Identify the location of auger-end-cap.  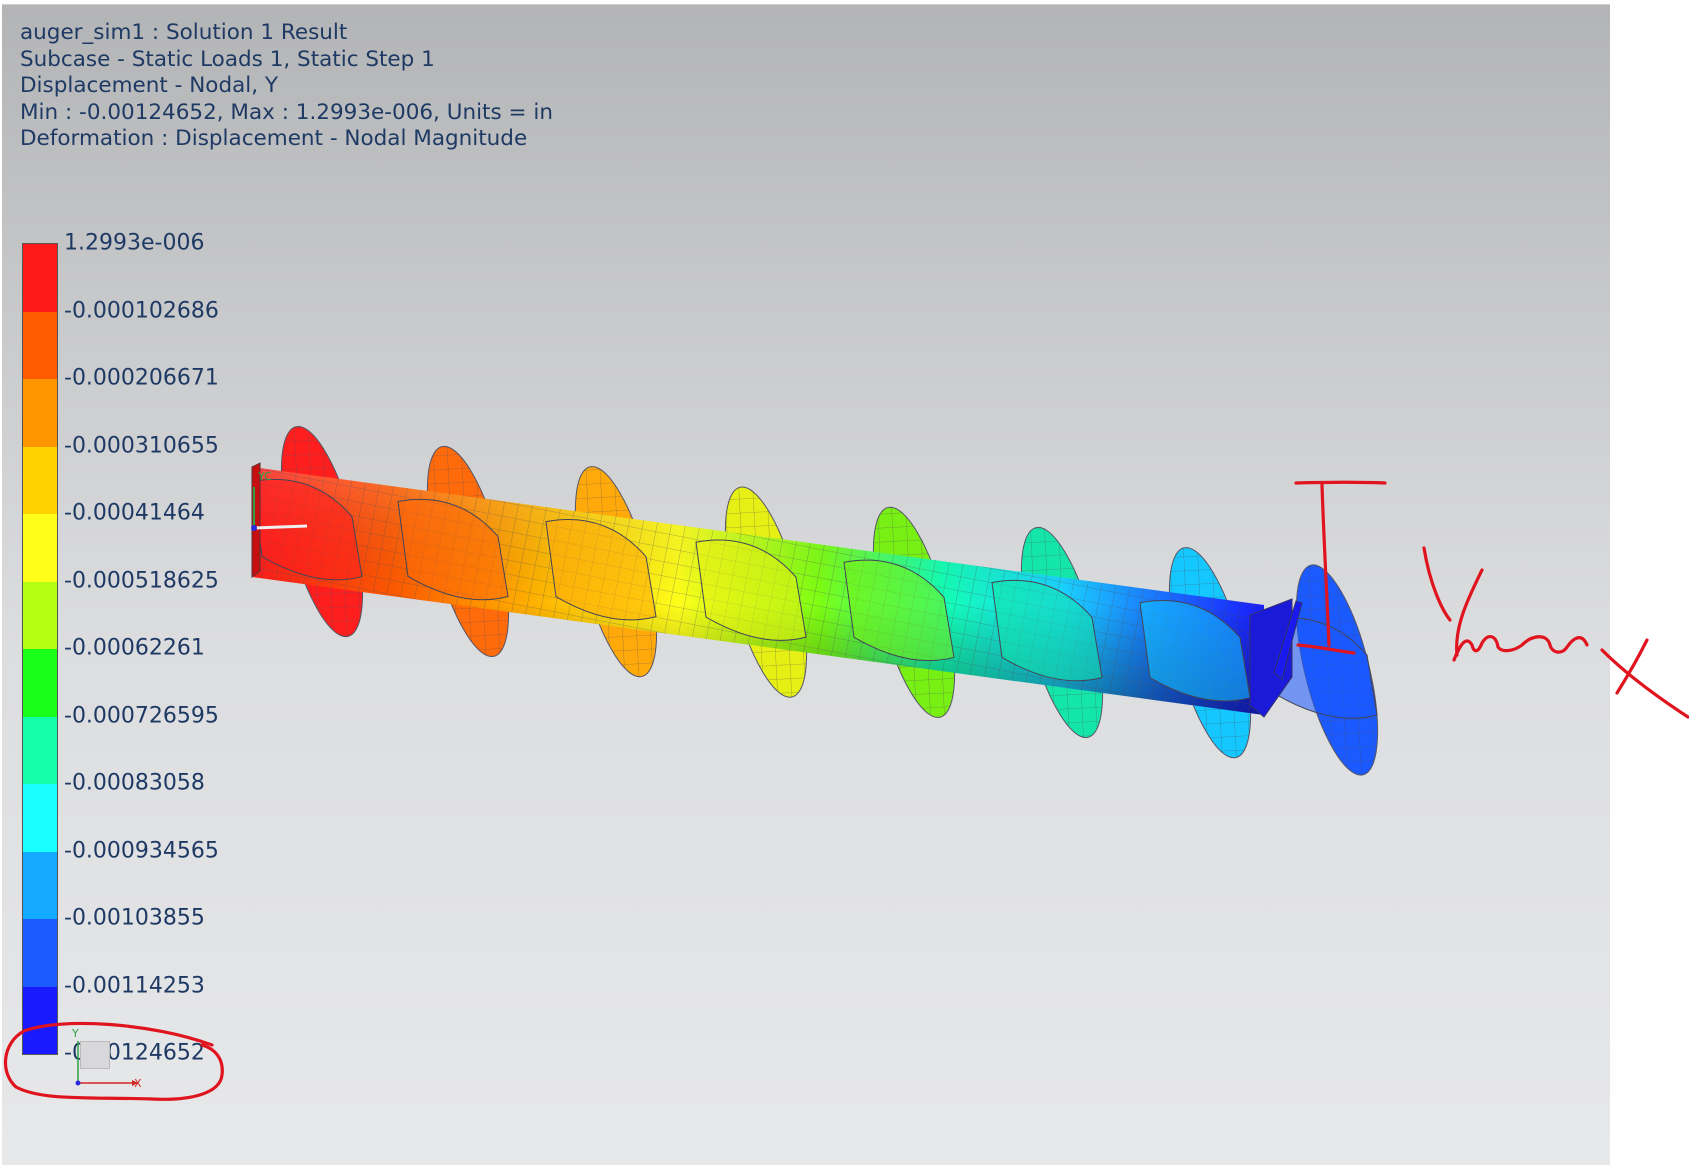
(1271, 658).